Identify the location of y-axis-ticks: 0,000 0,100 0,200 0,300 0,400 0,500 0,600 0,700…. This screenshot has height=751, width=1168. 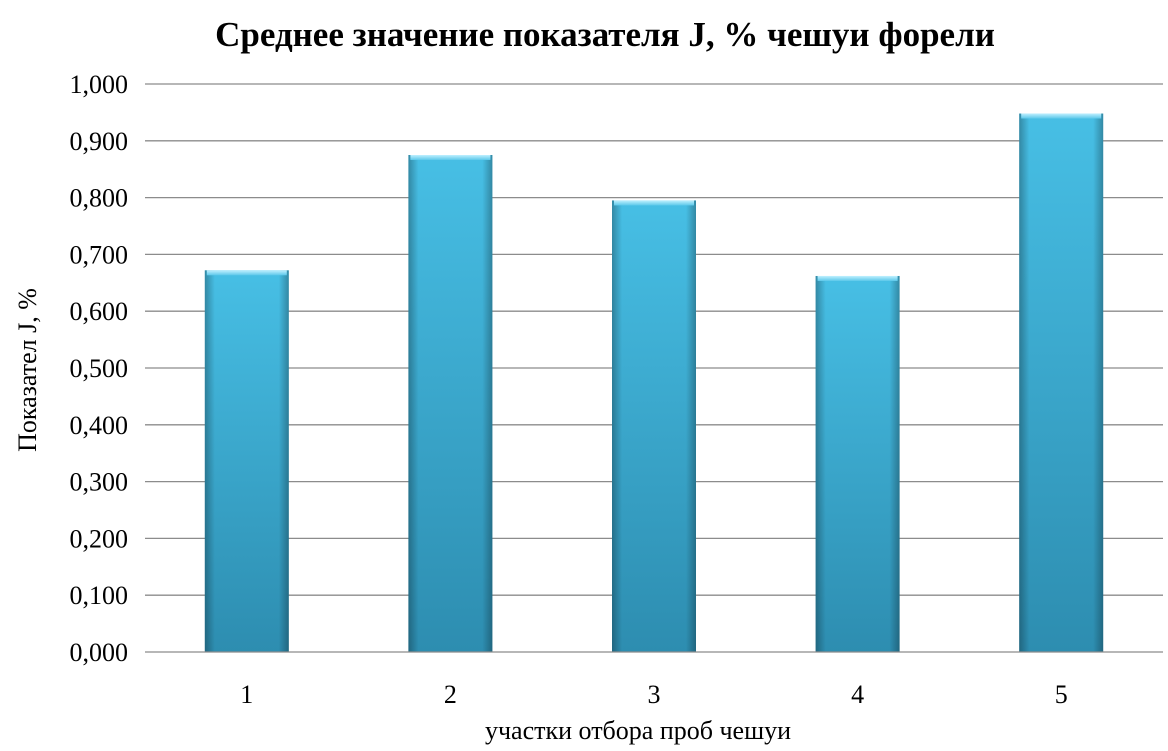
(99, 368).